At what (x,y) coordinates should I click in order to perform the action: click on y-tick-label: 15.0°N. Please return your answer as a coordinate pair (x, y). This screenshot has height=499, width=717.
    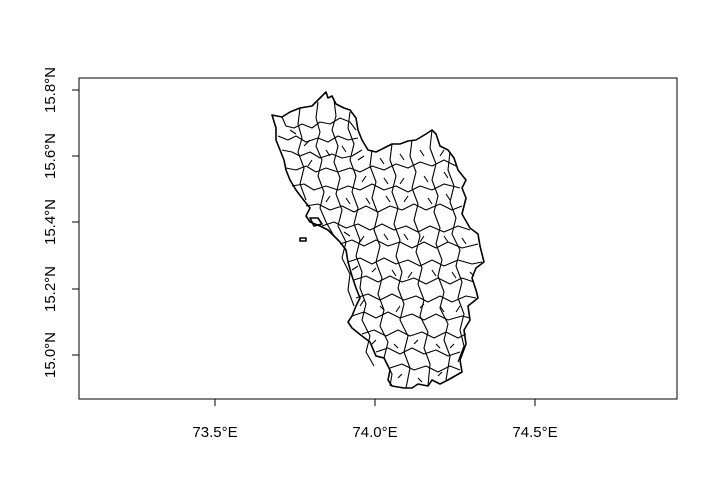
    Looking at the image, I should click on (50, 355).